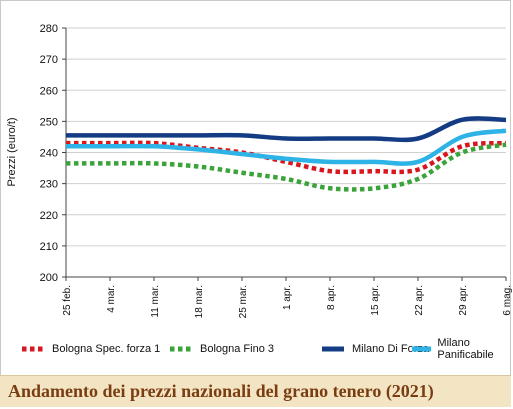  Describe the element at coordinates (391, 349) in the screenshot. I see `legend-label: Milano Di Forza` at that location.